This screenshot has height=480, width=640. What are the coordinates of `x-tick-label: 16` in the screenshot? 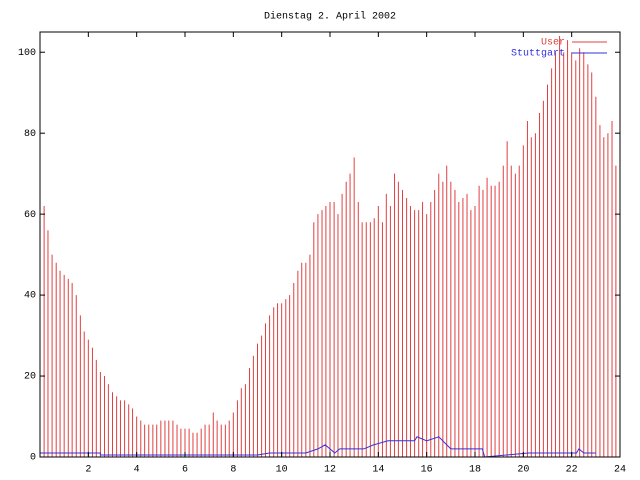 It's located at (427, 470).